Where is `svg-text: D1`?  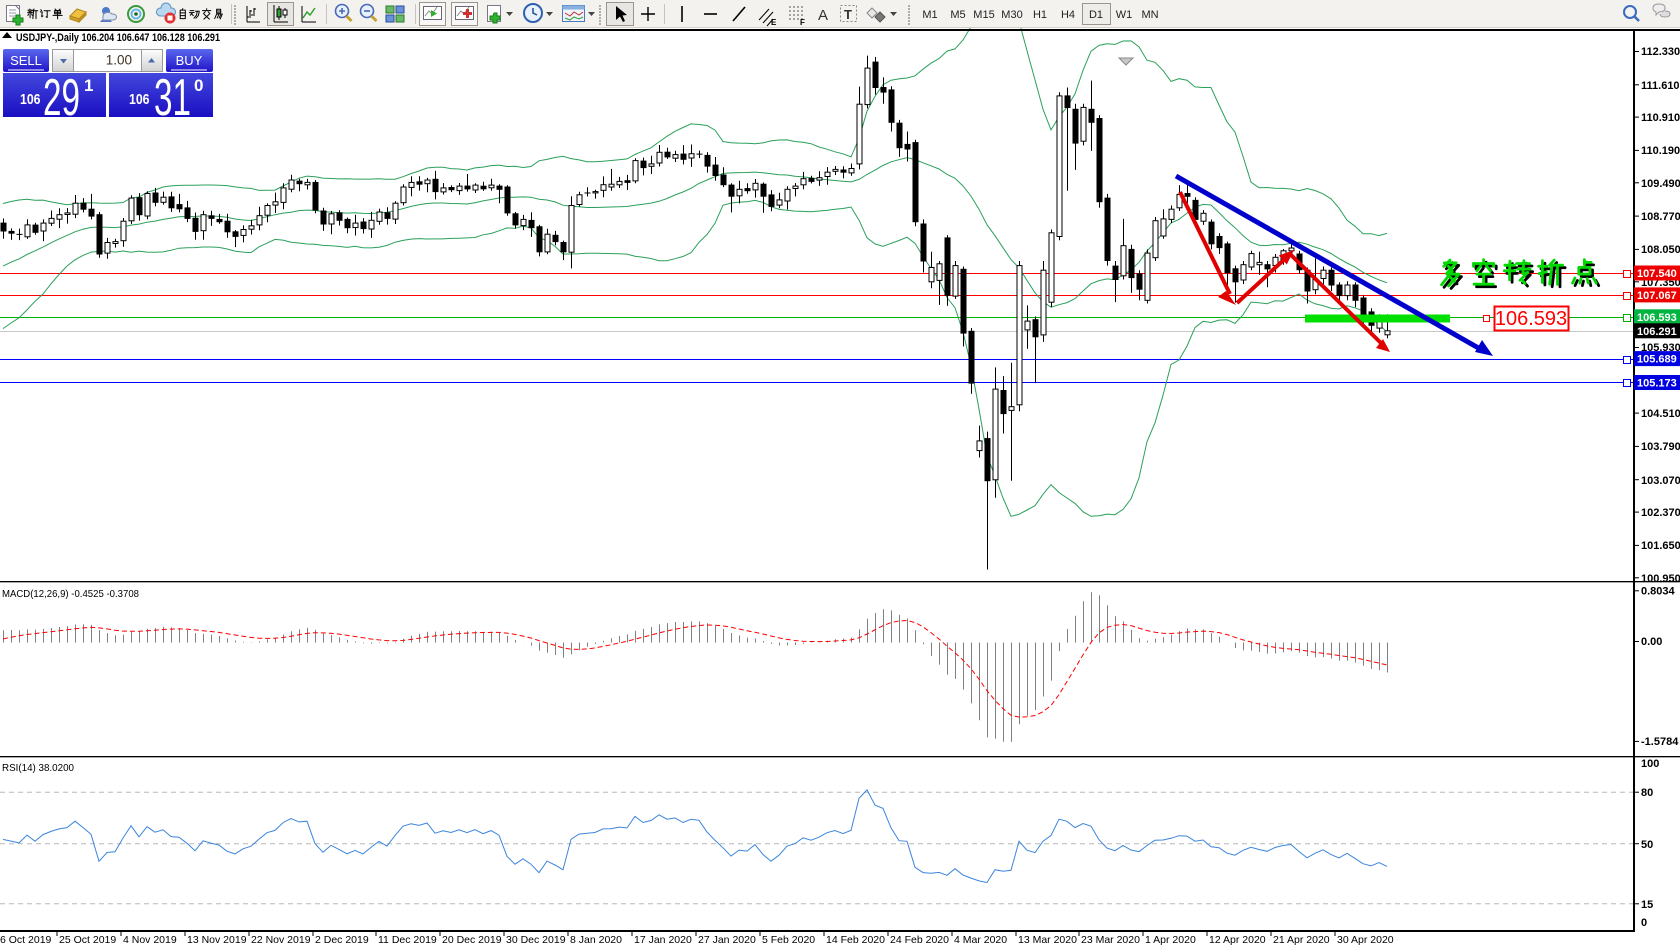
svg-text: D1 is located at coordinates (1096, 15).